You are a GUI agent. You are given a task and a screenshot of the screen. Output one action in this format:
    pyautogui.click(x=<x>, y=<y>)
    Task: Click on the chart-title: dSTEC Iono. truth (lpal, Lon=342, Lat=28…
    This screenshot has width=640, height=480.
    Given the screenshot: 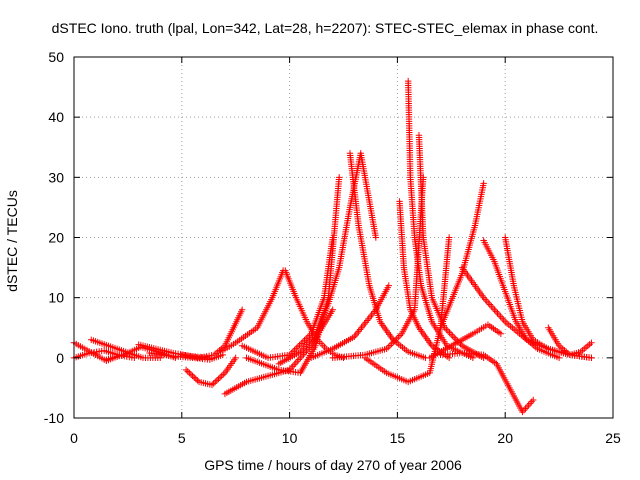 What is the action you would take?
    pyautogui.click(x=325, y=28)
    